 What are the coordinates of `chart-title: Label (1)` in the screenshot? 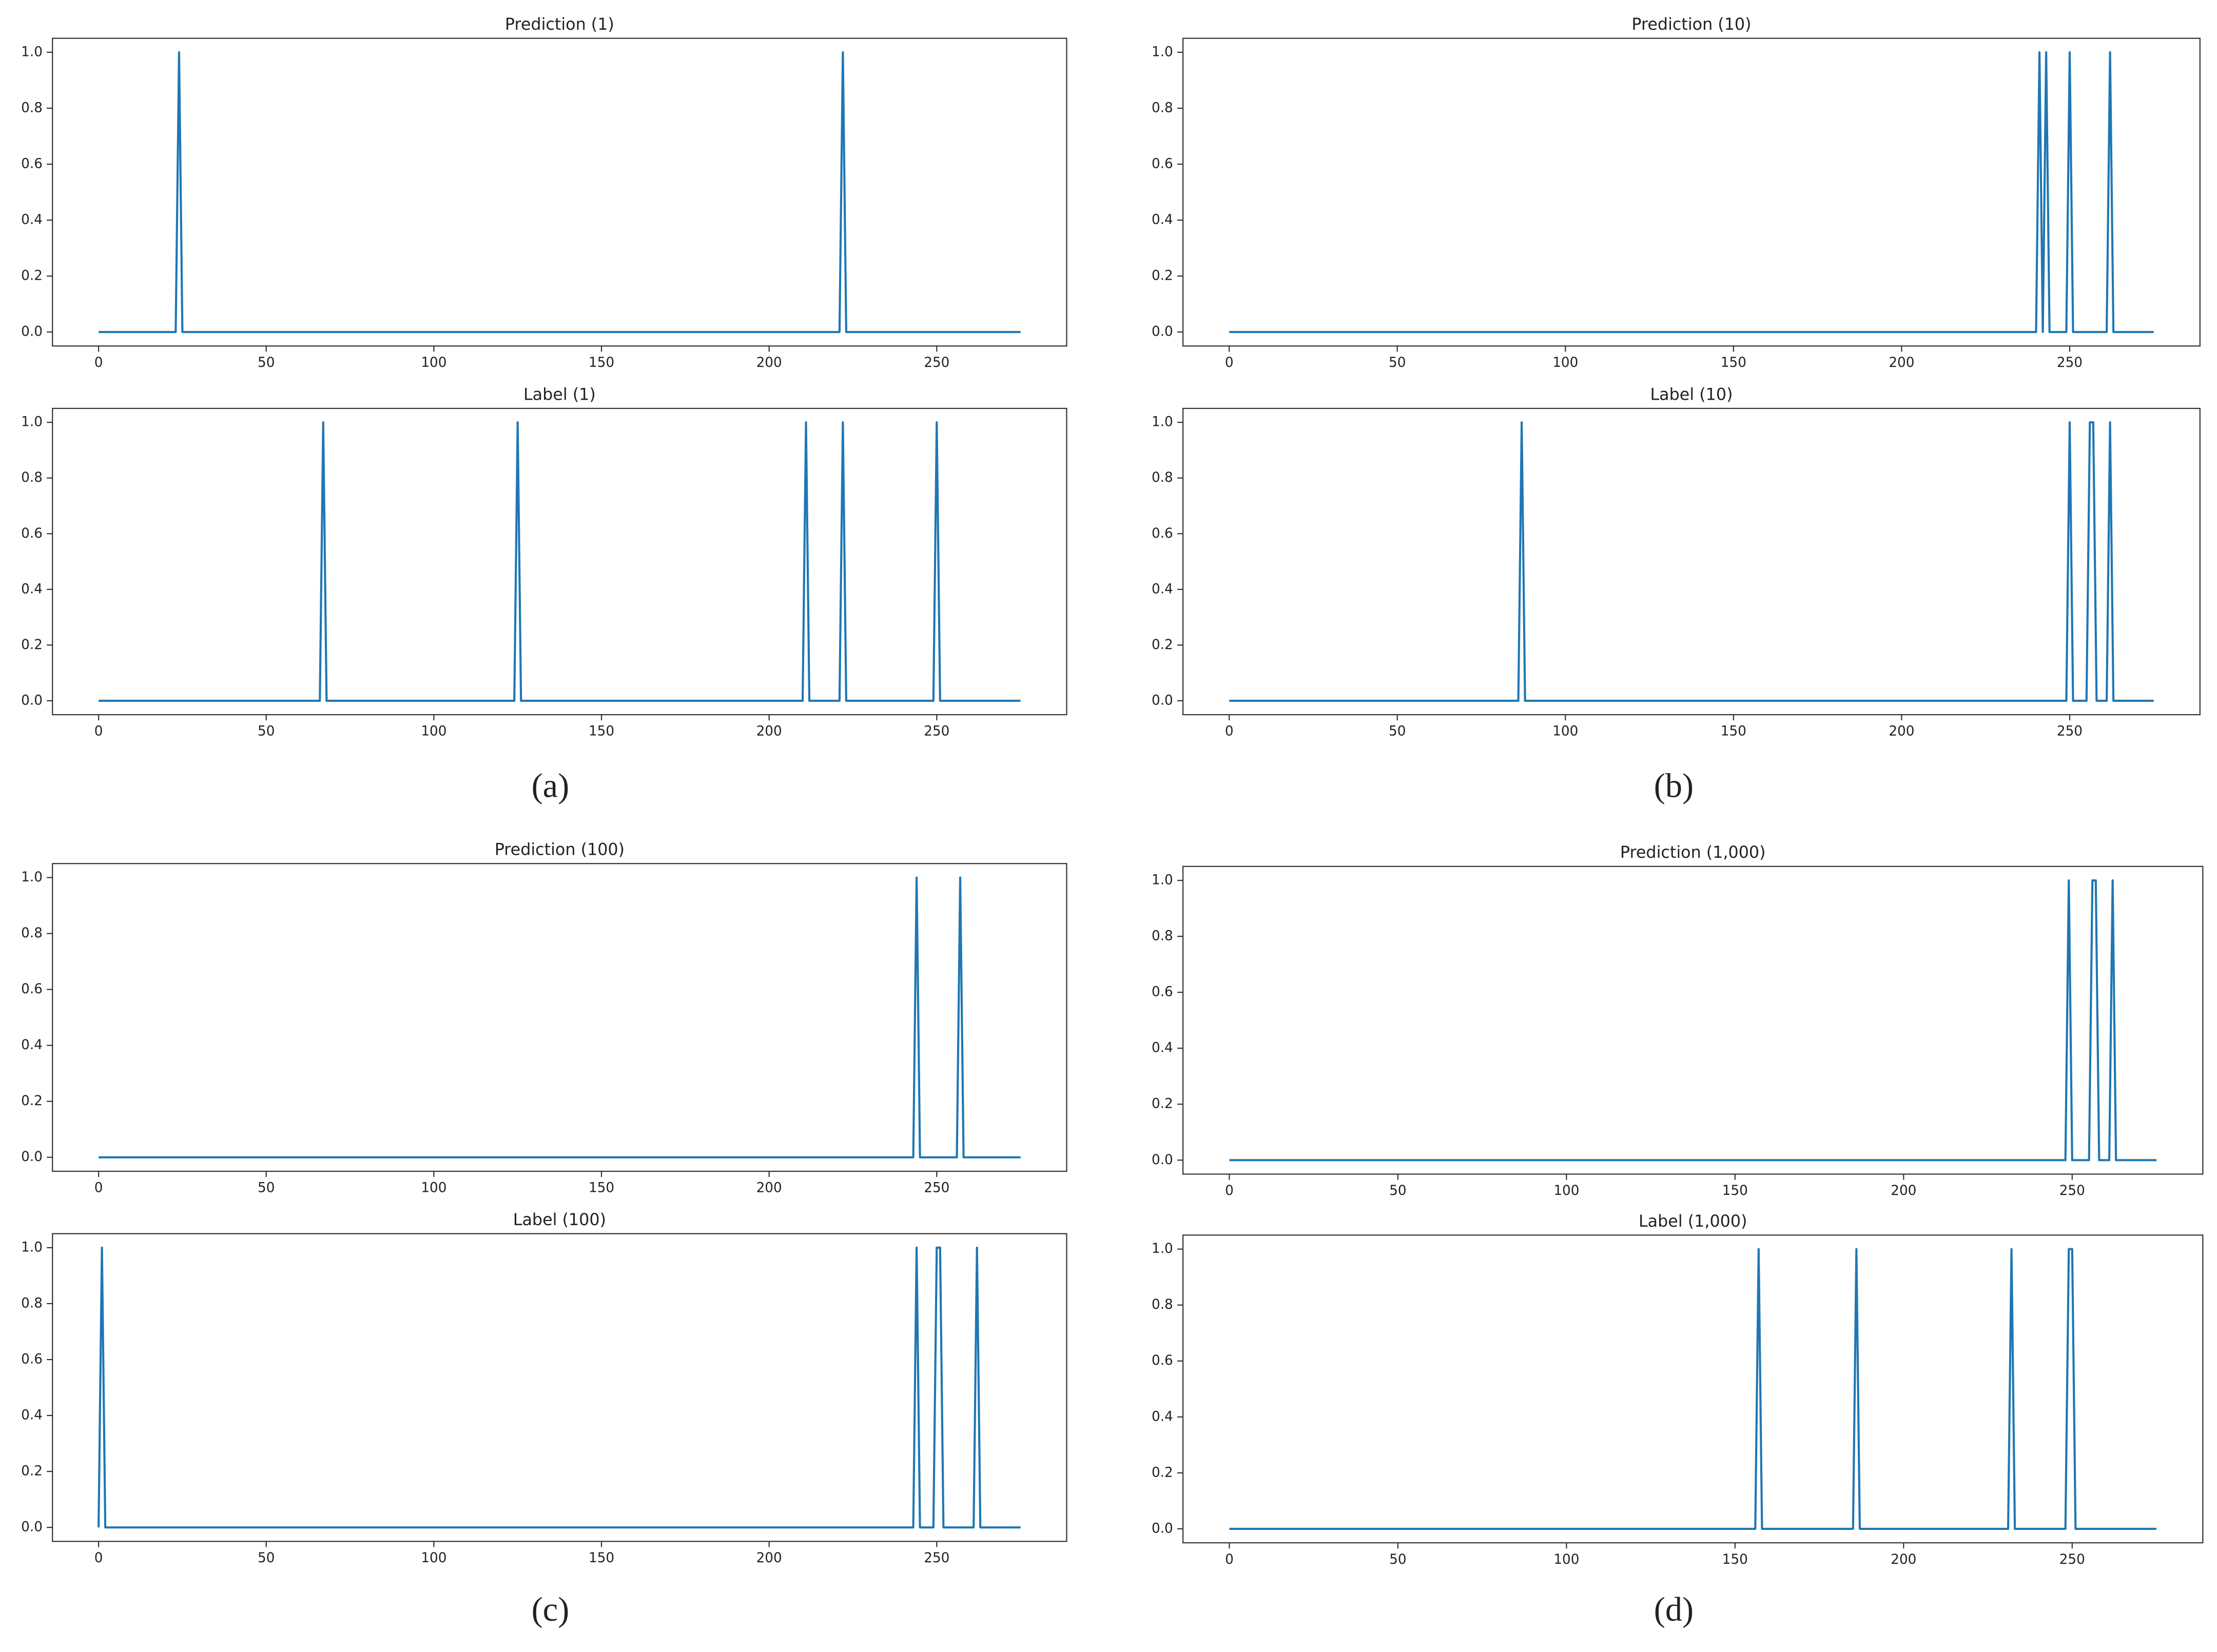 It's located at (559, 395).